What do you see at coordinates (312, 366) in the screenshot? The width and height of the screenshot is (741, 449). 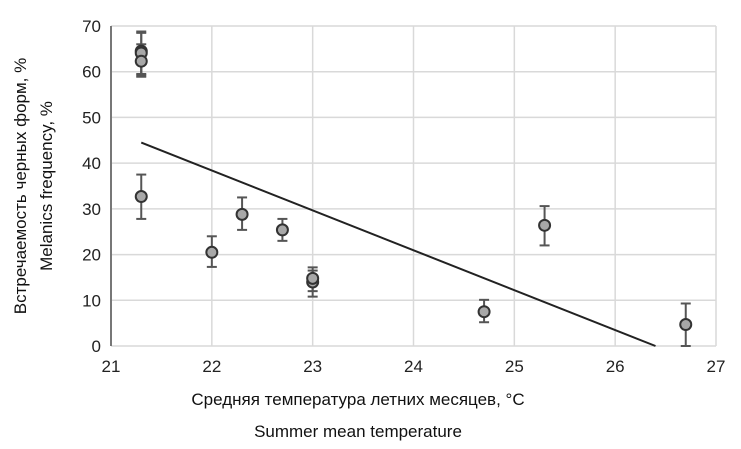 I see `x-tick-label: 23` at bounding box center [312, 366].